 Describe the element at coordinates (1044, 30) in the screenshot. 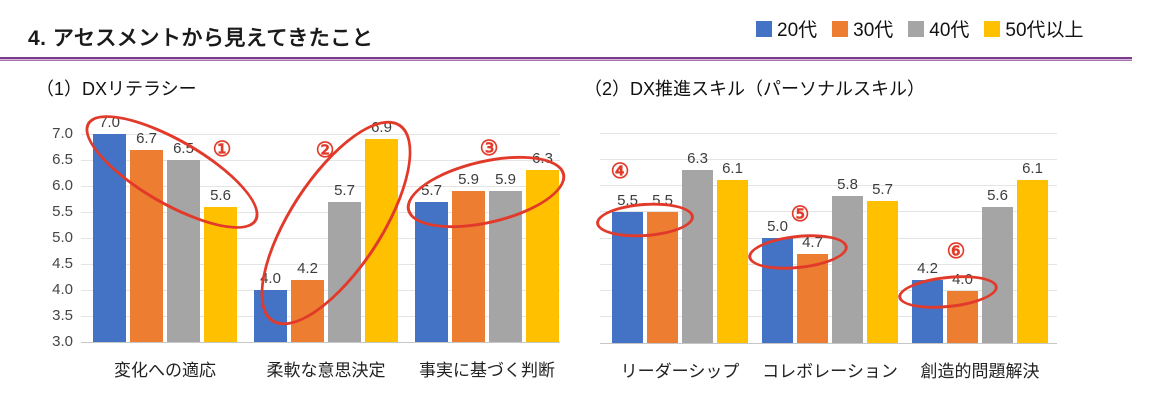

I see `legend-label: 50代以上` at that location.